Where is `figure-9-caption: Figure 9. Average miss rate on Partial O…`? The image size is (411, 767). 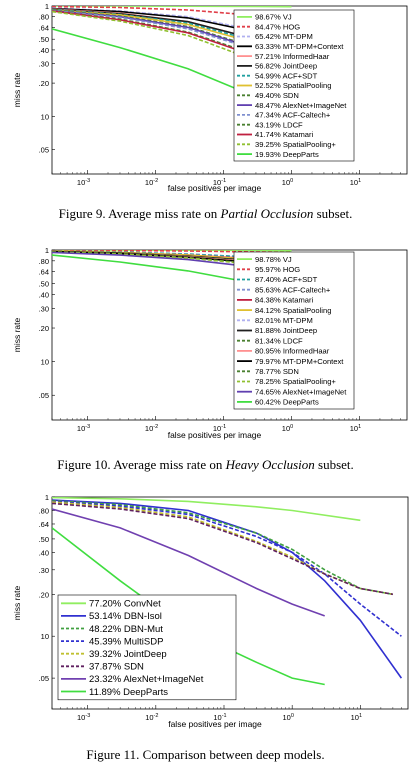
figure-9-caption: Figure 9. Average miss rate on Partial O… is located at coordinates (205, 214).